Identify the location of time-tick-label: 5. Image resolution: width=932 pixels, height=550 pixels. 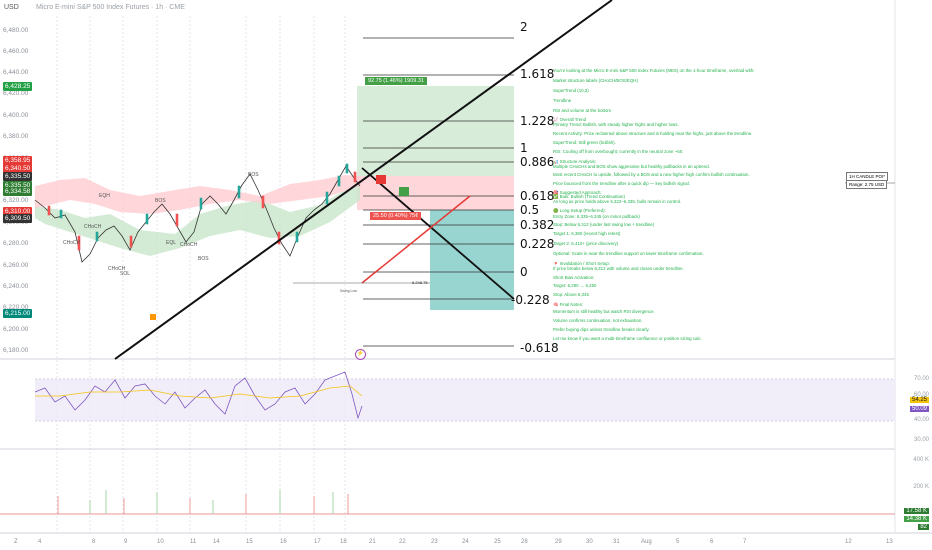
(678, 542).